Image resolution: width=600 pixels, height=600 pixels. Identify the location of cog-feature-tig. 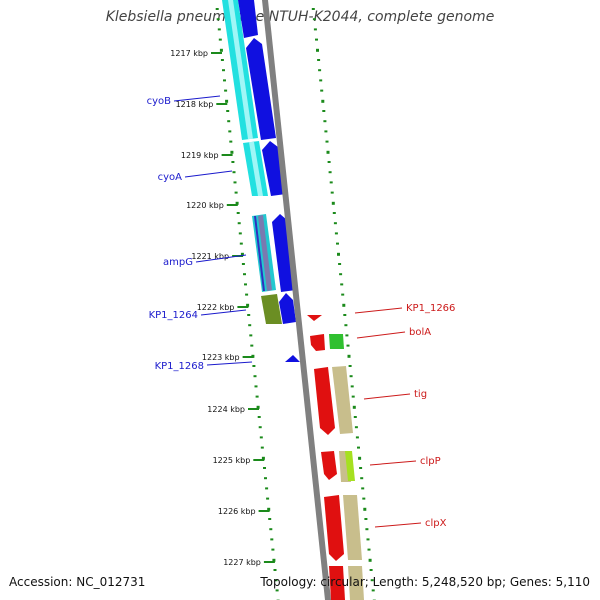
(342, 400).